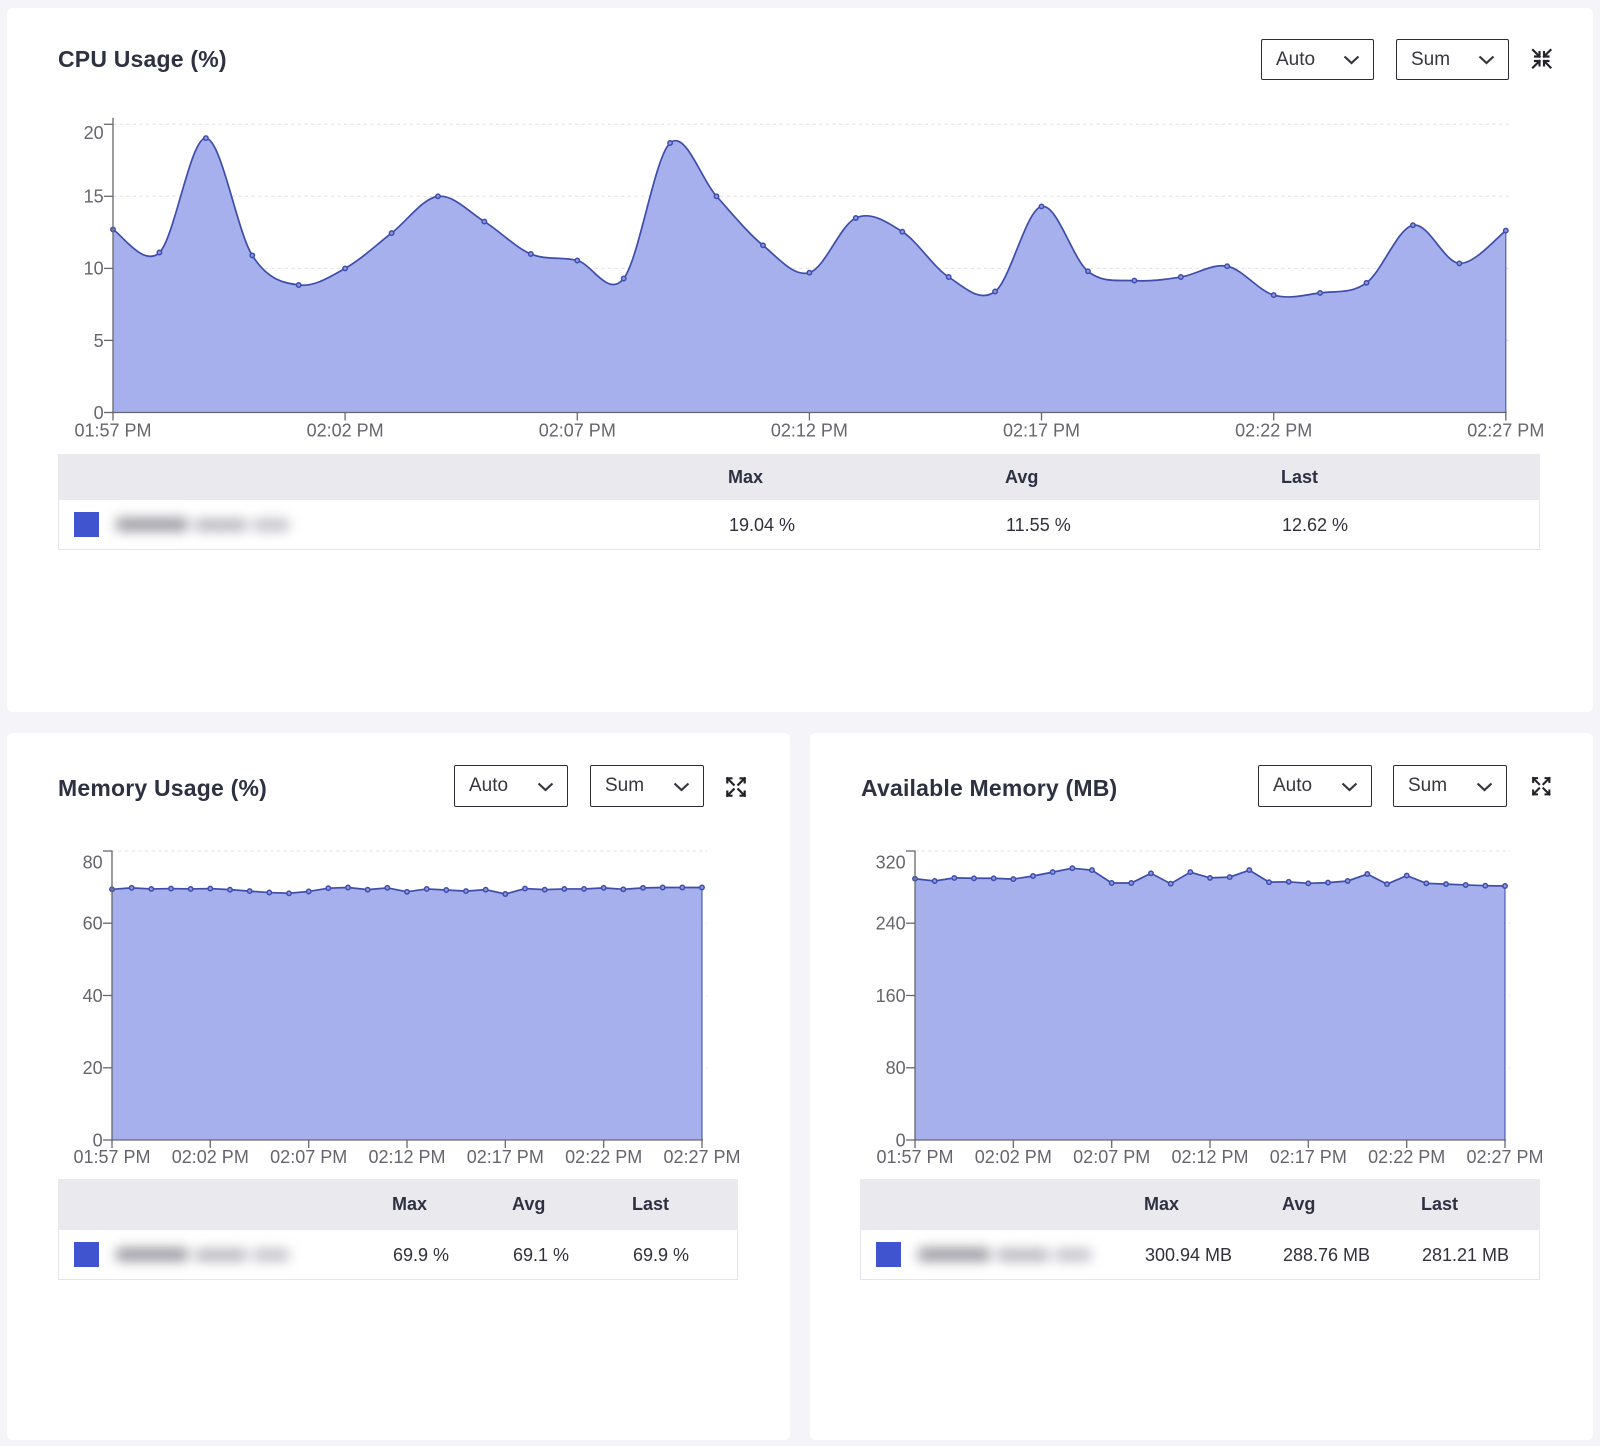  I want to click on svg-text: 15, so click(94, 197).